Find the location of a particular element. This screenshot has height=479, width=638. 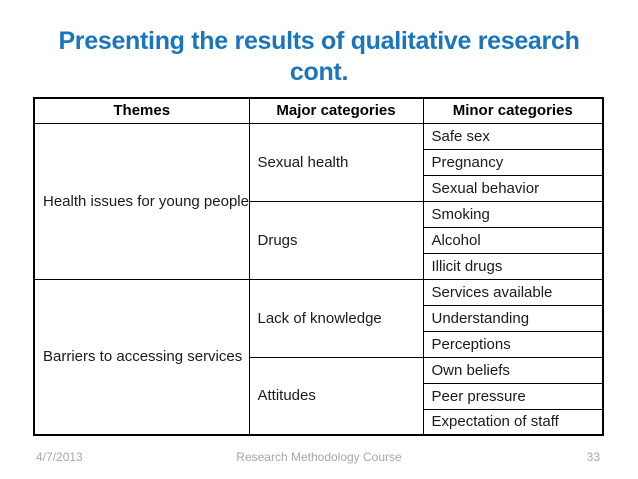

table-row: Attitudes Own beliefs is located at coordinates (319, 396).